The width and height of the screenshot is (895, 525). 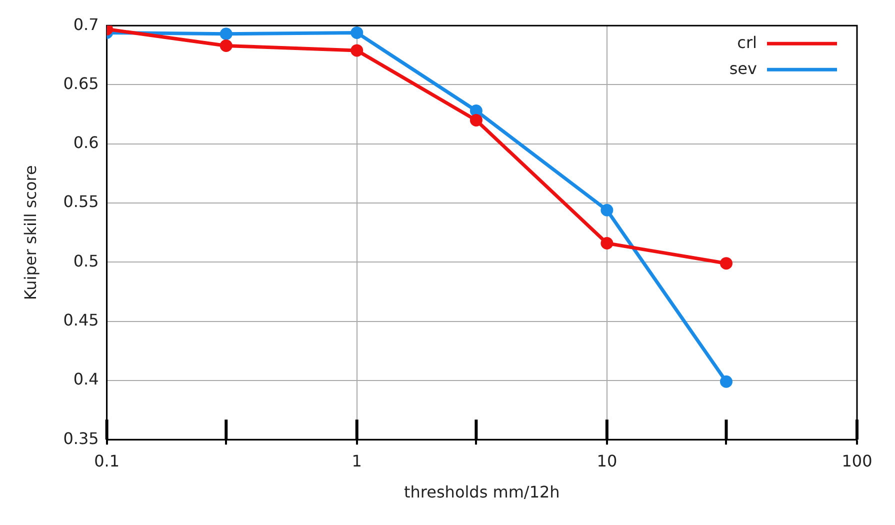 What do you see at coordinates (743, 68) in the screenshot?
I see `legend-label: sev` at bounding box center [743, 68].